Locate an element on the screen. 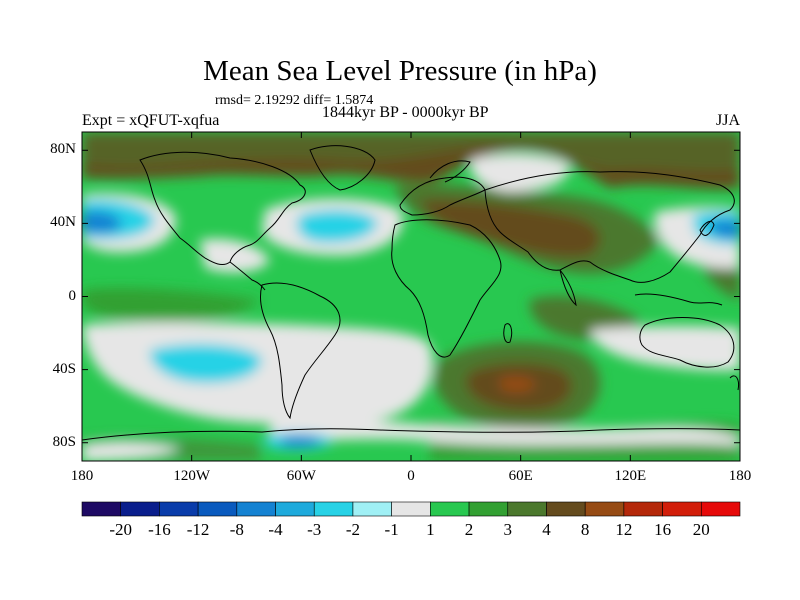 This screenshot has width=800, height=600. south-indian-white is located at coordinates (665, 348).